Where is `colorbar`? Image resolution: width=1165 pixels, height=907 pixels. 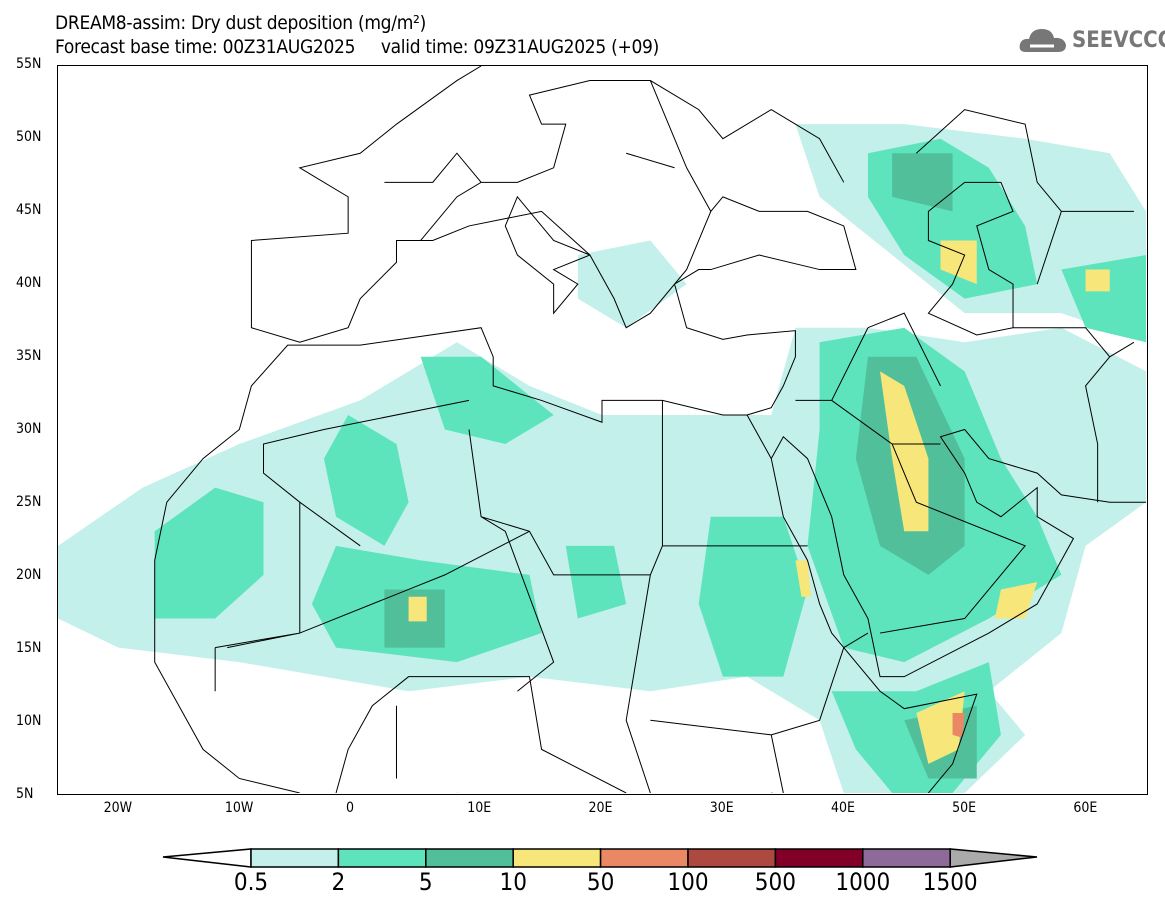 colorbar is located at coordinates (600, 858).